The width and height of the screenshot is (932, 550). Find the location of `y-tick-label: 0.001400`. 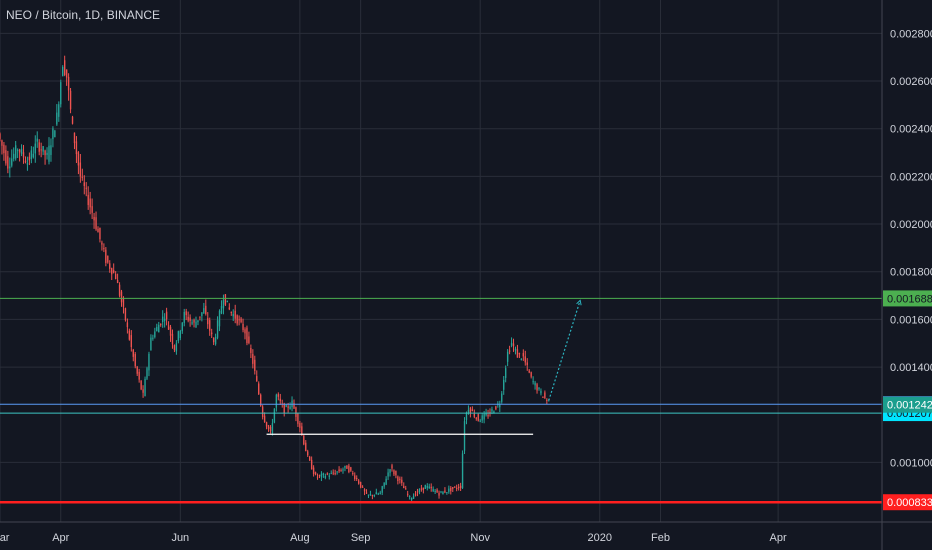

y-tick-label: 0.001400 is located at coordinates (911, 368).